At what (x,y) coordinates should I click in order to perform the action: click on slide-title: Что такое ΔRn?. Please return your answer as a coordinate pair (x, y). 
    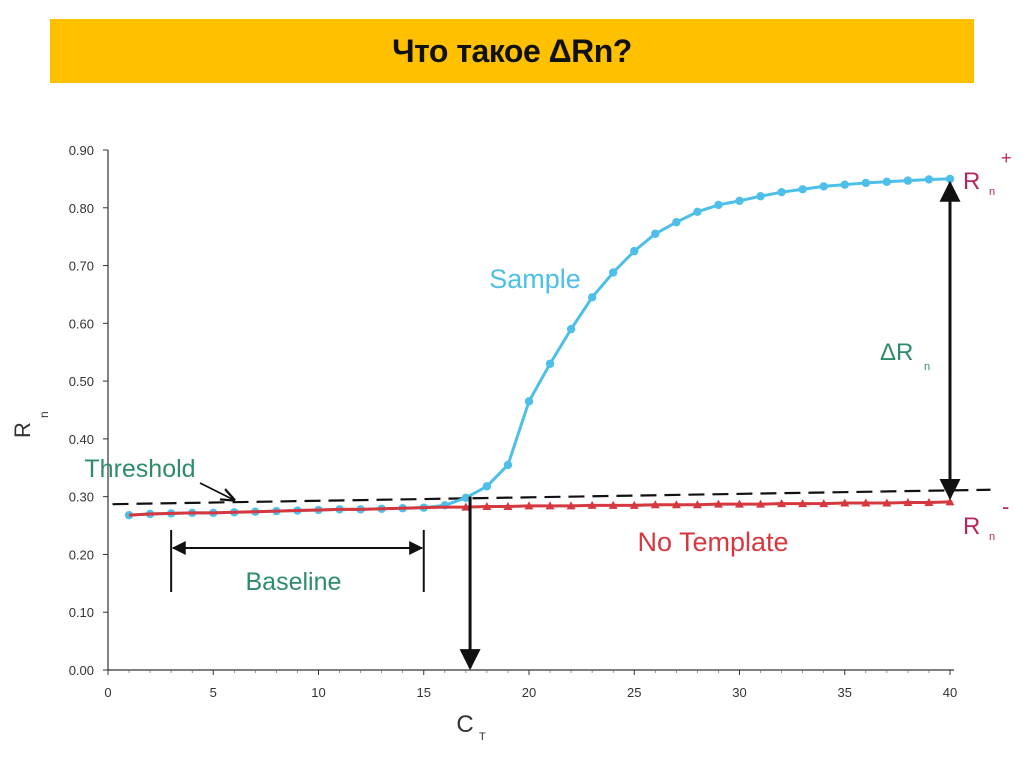
    Looking at the image, I should click on (512, 50).